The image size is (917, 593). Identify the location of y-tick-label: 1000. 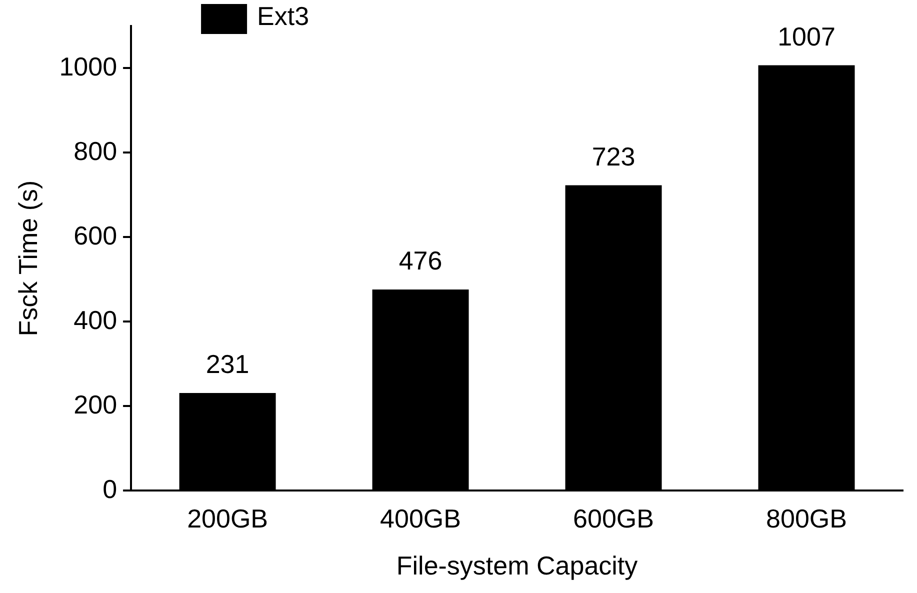
(88, 66).